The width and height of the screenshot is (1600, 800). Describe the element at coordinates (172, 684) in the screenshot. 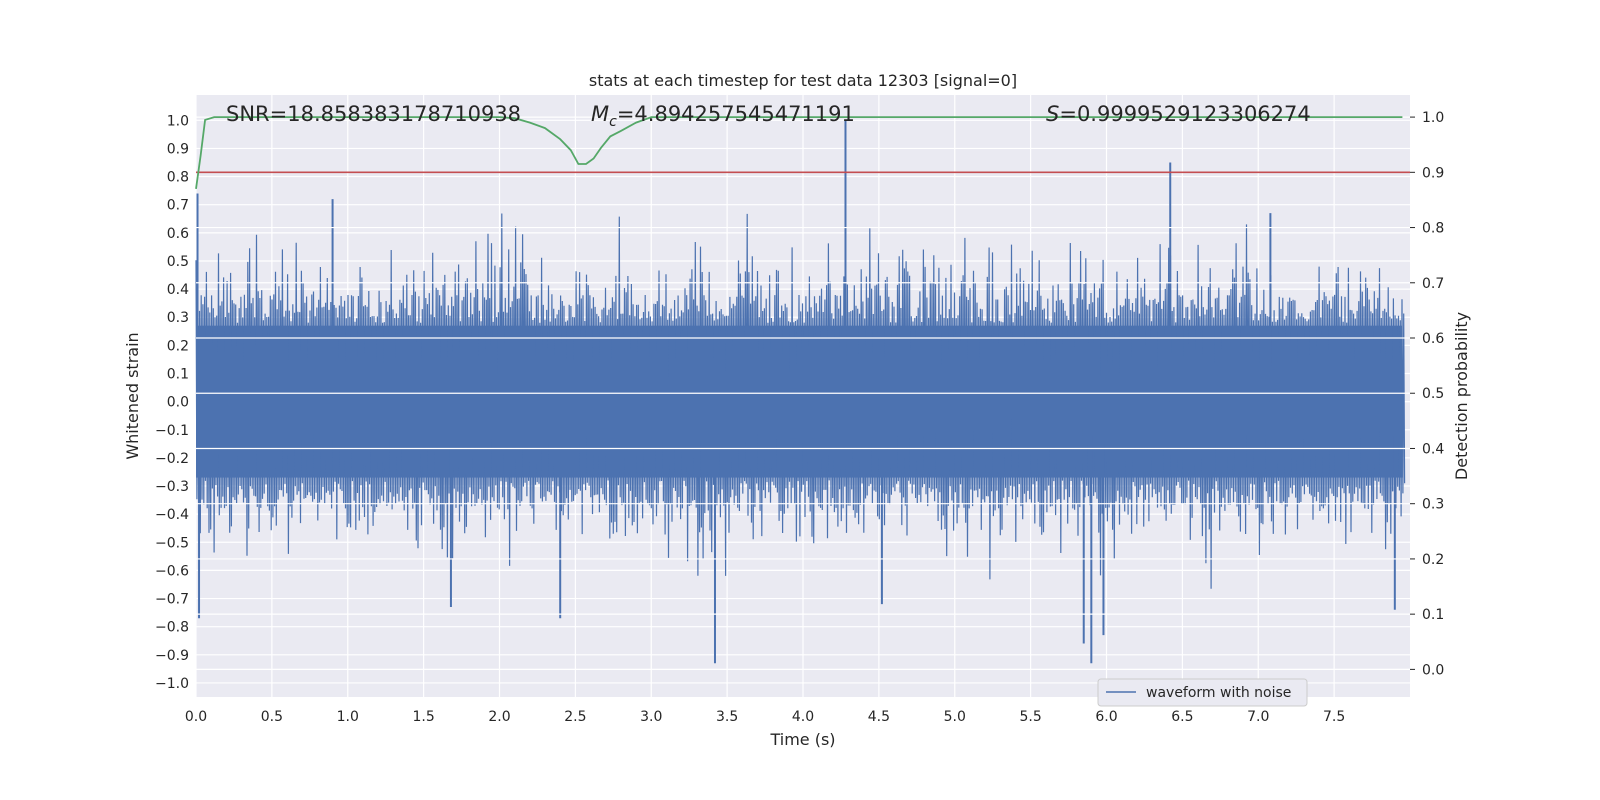

I see `y-tick-label: −1.0` at that location.